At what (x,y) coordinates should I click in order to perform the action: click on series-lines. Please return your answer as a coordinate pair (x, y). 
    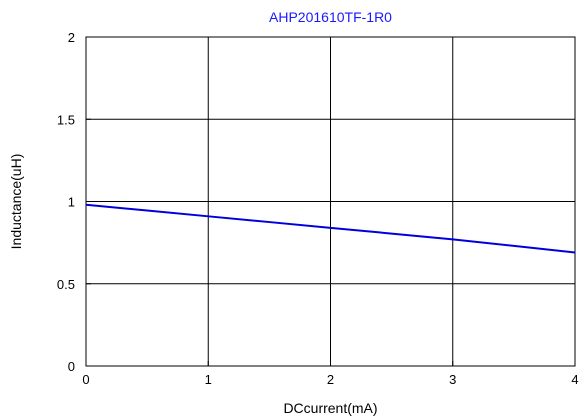
    Looking at the image, I should click on (330, 228).